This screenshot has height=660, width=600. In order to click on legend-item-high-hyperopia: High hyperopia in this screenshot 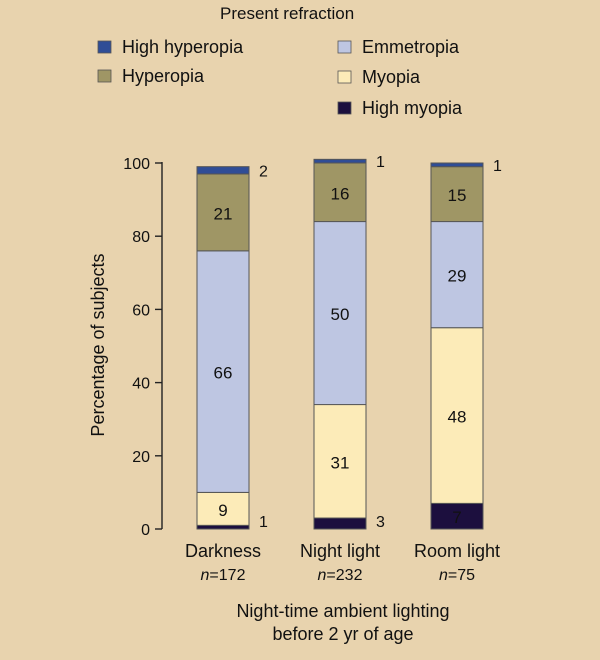, I will do `click(170, 47)`.